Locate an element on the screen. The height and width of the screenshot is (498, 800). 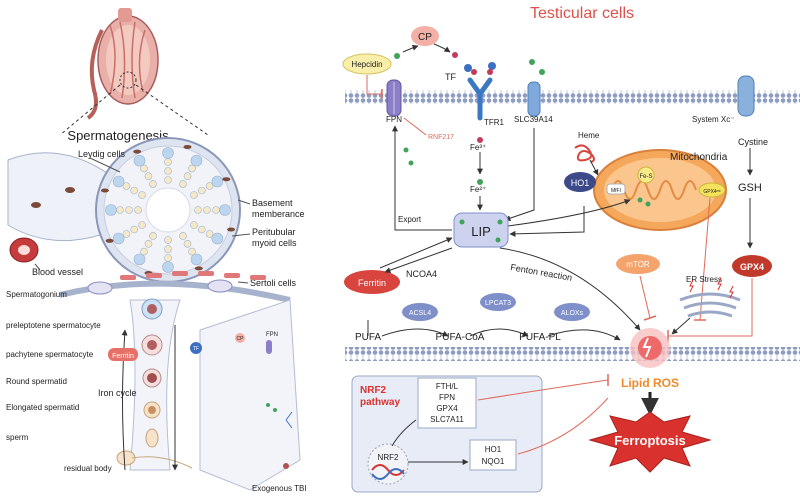
er-bolt is located at coordinates (691, 286).